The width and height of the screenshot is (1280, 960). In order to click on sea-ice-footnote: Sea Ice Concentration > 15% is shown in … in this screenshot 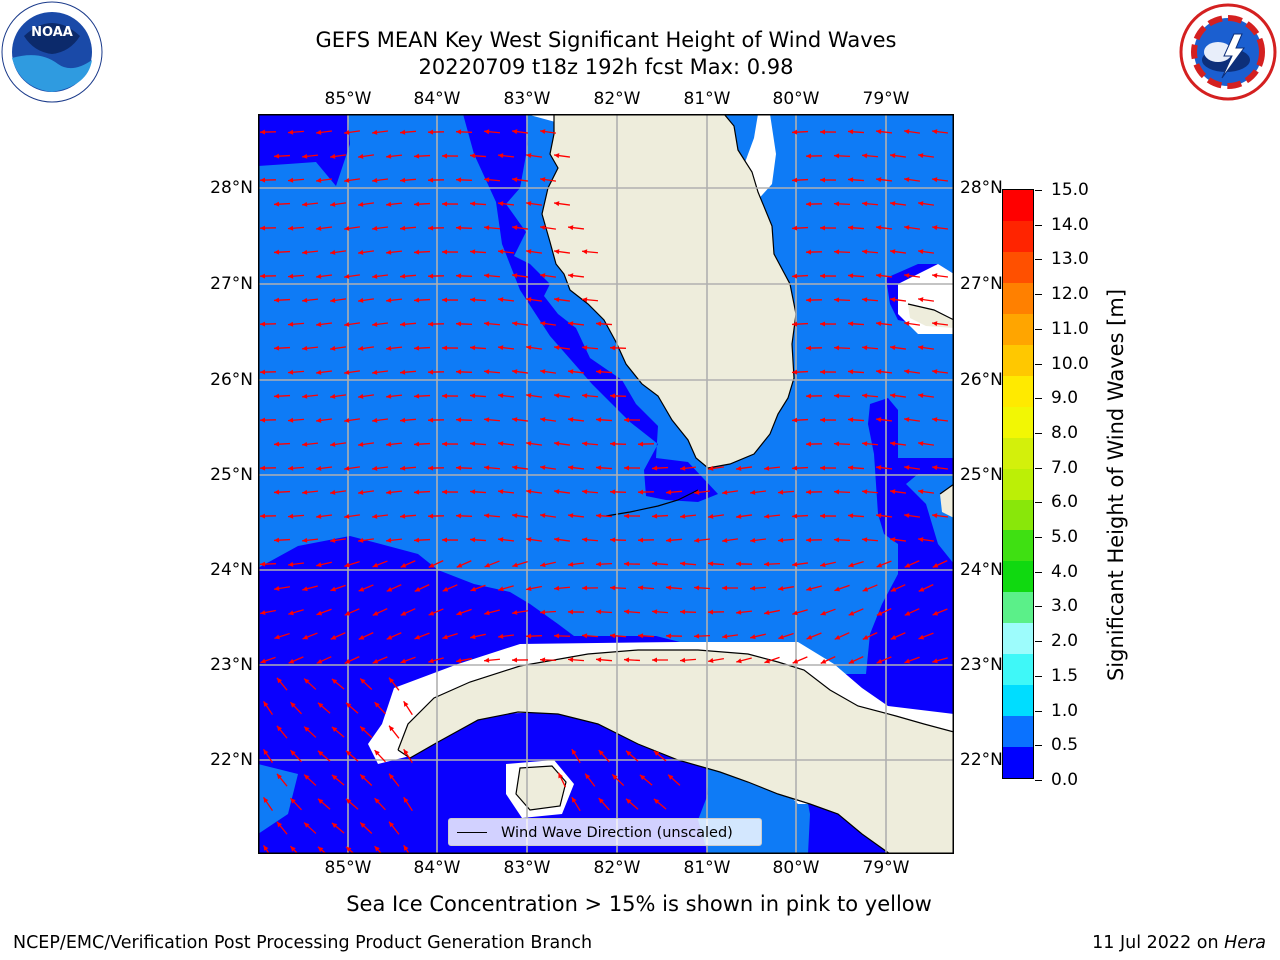, I will do `click(639, 904)`.